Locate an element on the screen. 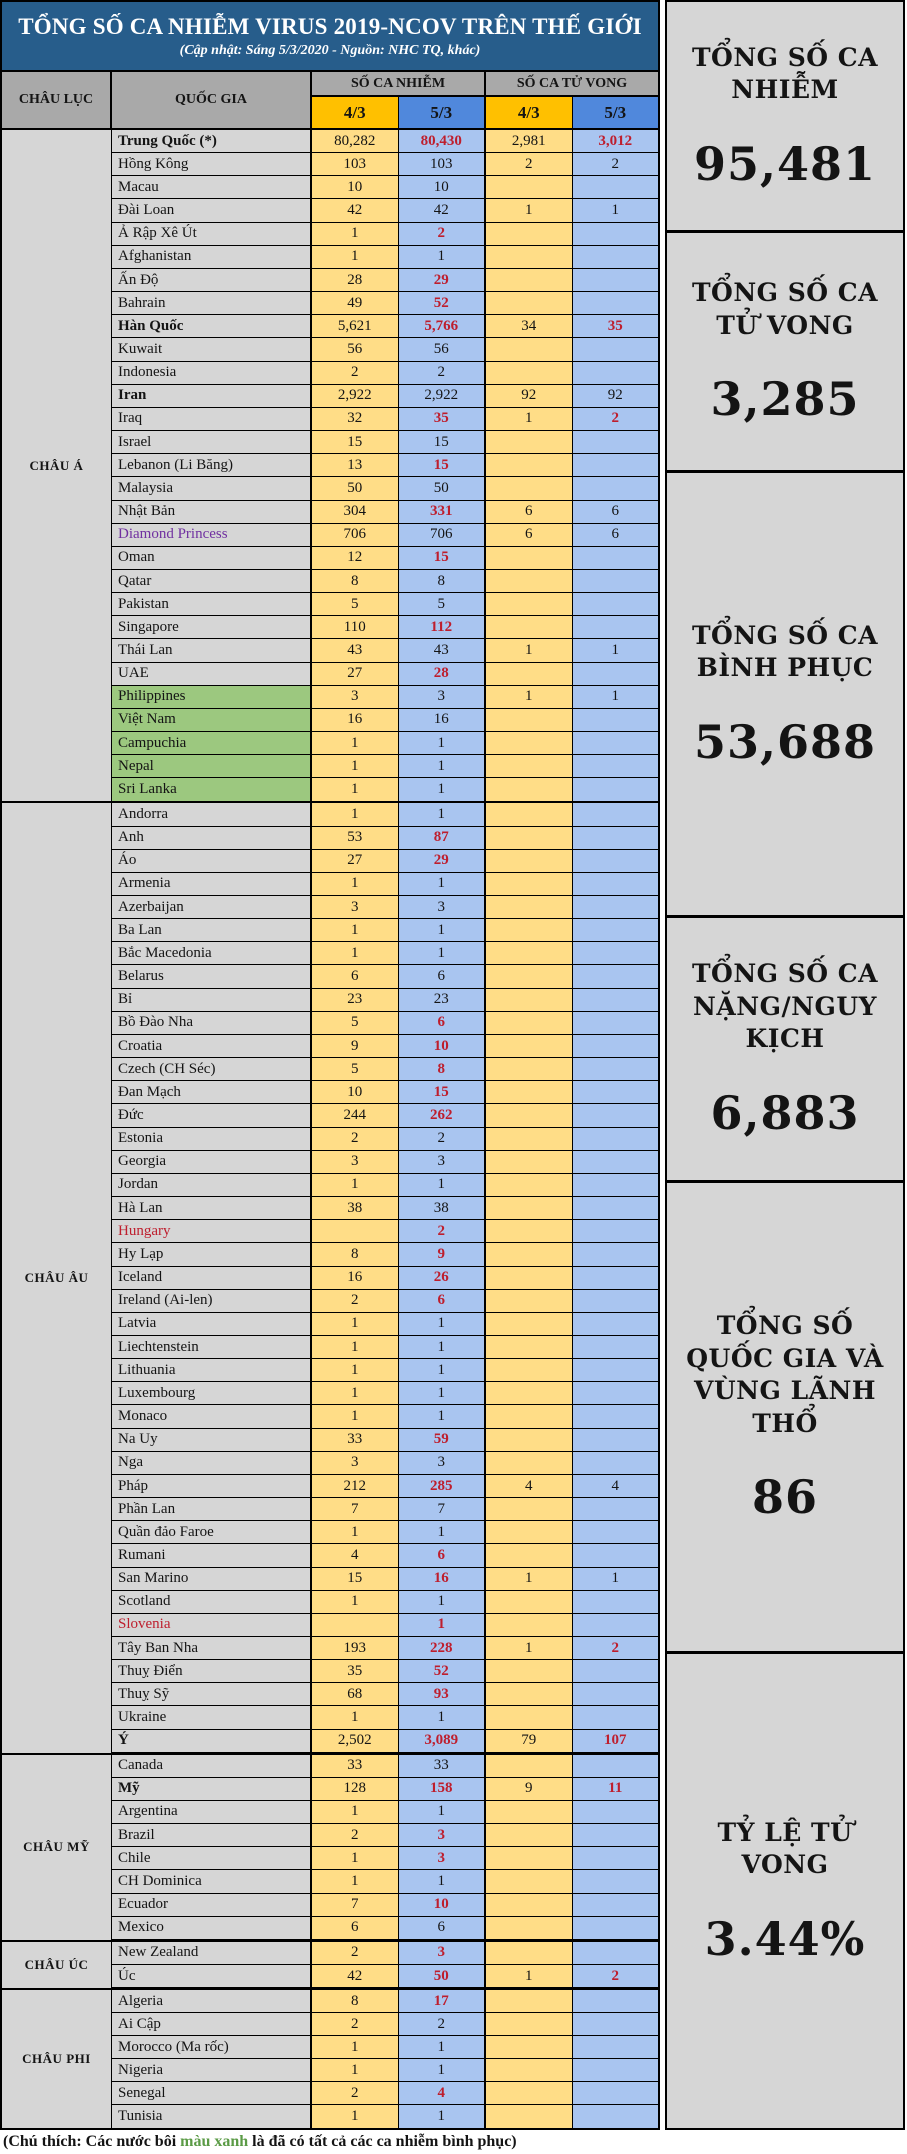 The width and height of the screenshot is (907, 2154). table-row: Tây Ban Nha 193 228 1 2 is located at coordinates (385, 1649).